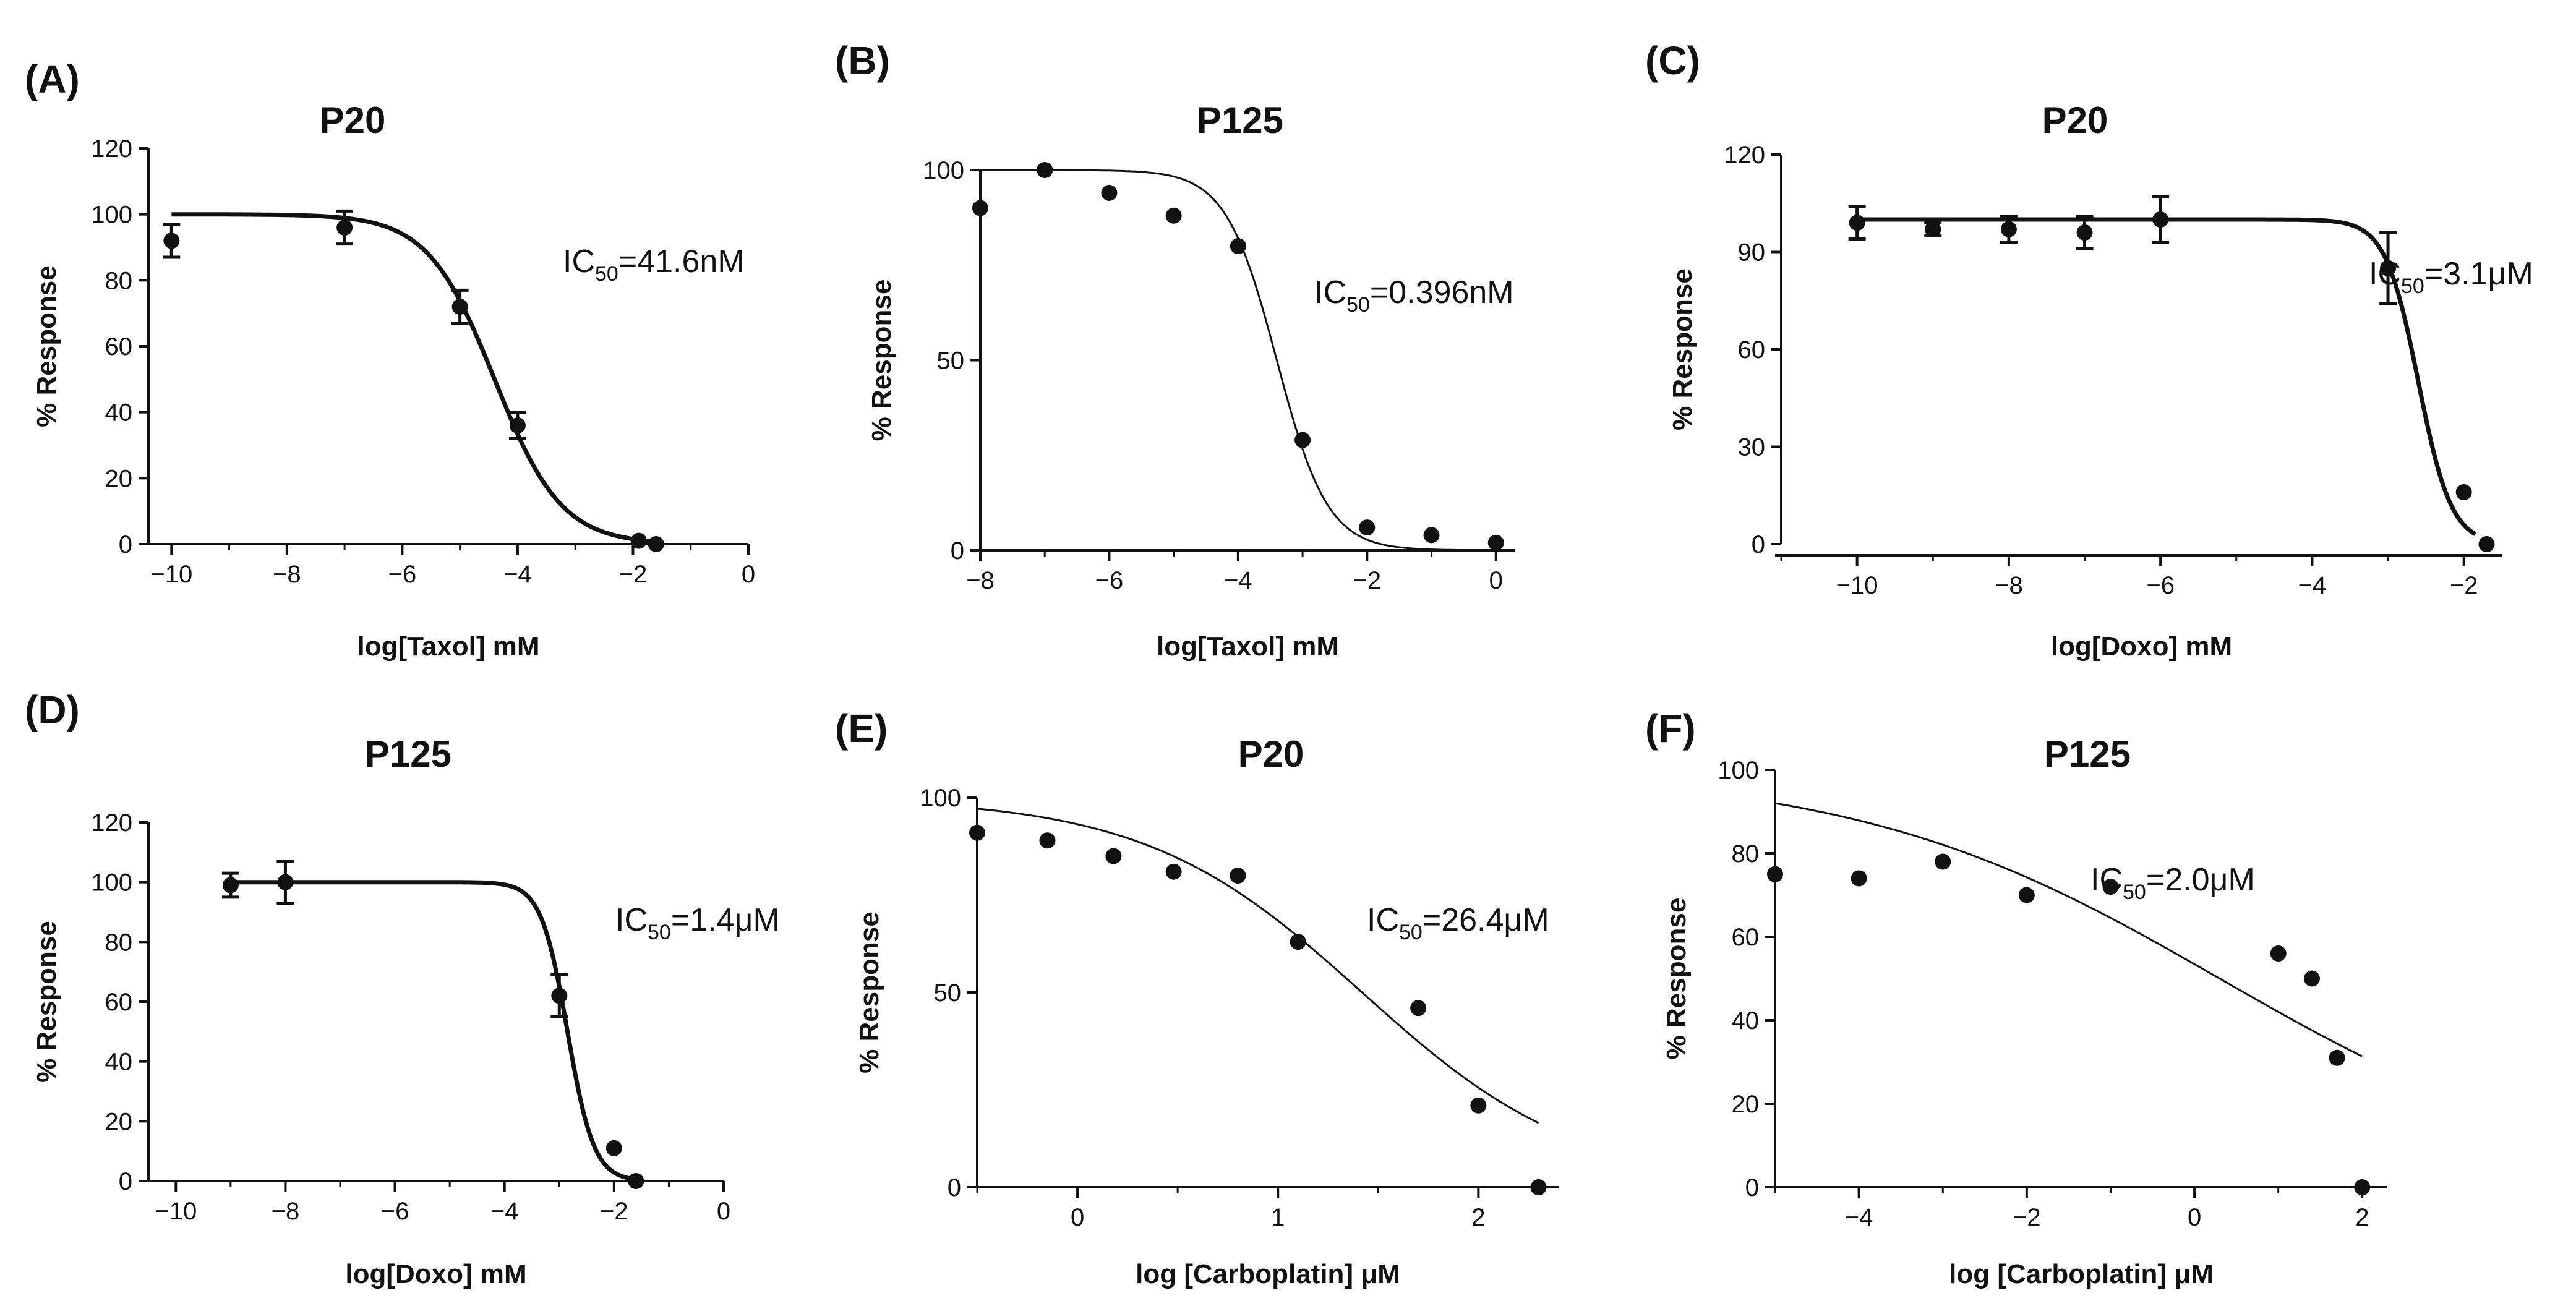  What do you see at coordinates (2200, 880) in the screenshot?
I see `ic50-value: =2.0μM` at bounding box center [2200, 880].